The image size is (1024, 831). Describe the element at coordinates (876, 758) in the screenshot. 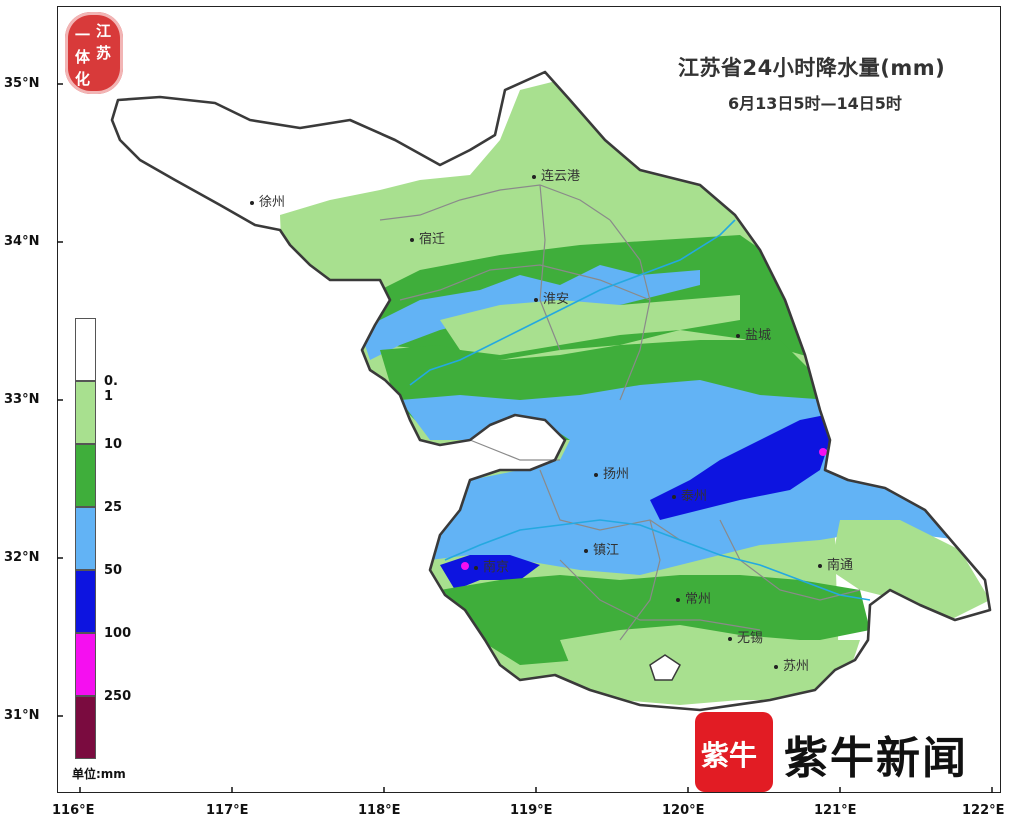

I see `zniu-news-wordmark: 紫牛新闻` at that location.